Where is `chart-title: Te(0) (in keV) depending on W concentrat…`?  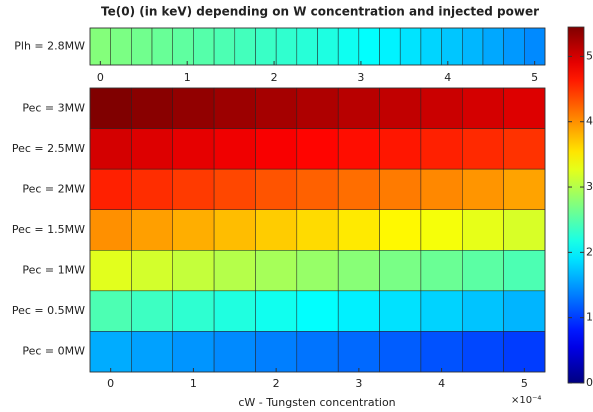 chart-title: Te(0) (in keV) depending on W concentrat… is located at coordinates (320, 12).